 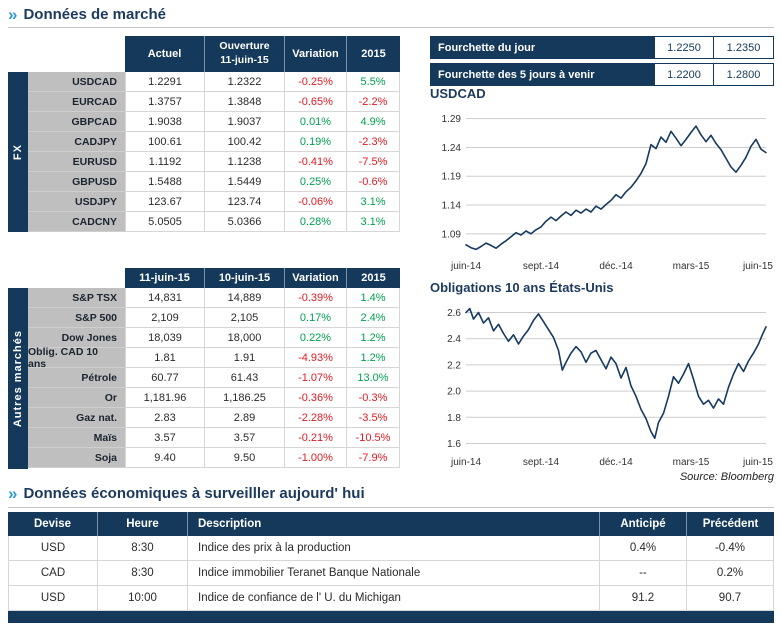 What do you see at coordinates (454, 313) in the screenshot?
I see `svg-text: 2.6` at bounding box center [454, 313].